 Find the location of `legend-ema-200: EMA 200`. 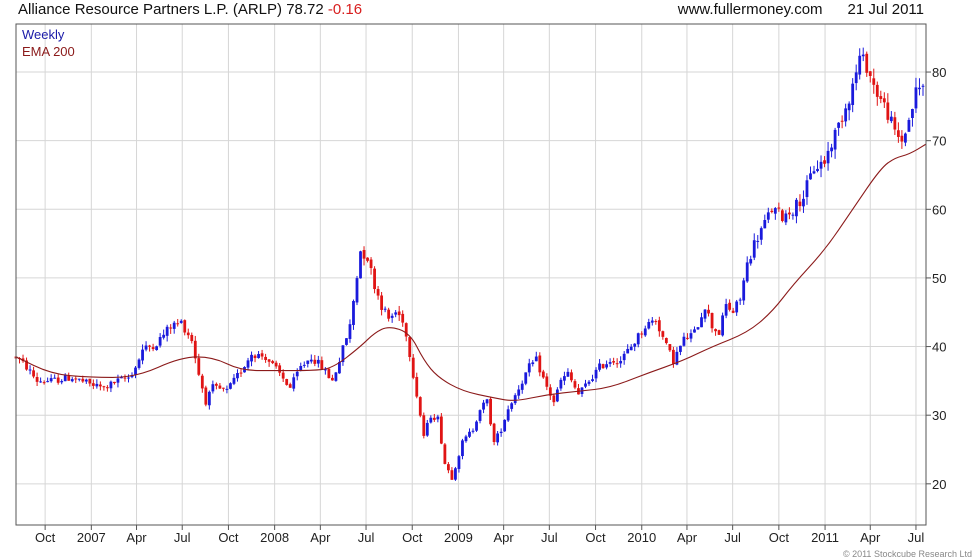

legend-ema-200: EMA 200 is located at coordinates (48, 51).